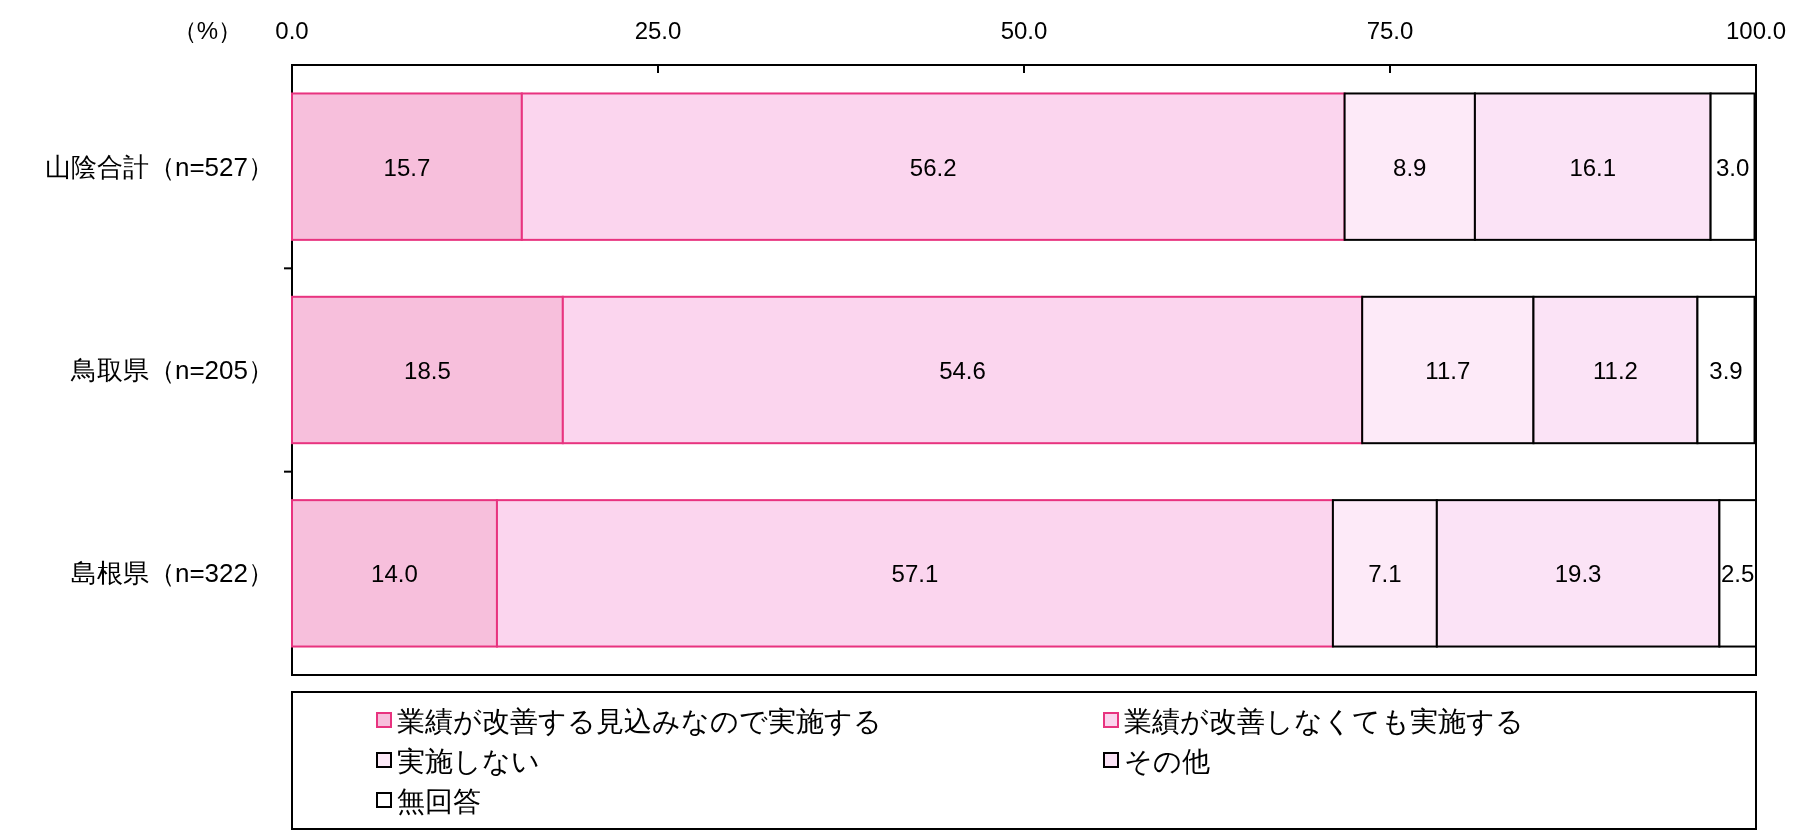  What do you see at coordinates (1448, 370) in the screenshot?
I see `data-label: 11.7` at bounding box center [1448, 370].